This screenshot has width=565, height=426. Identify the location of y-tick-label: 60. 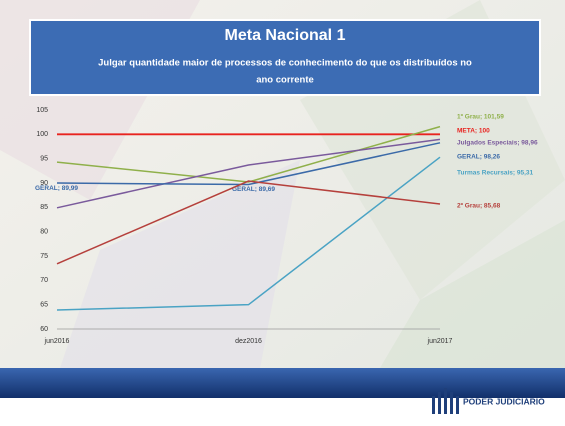
(44, 329).